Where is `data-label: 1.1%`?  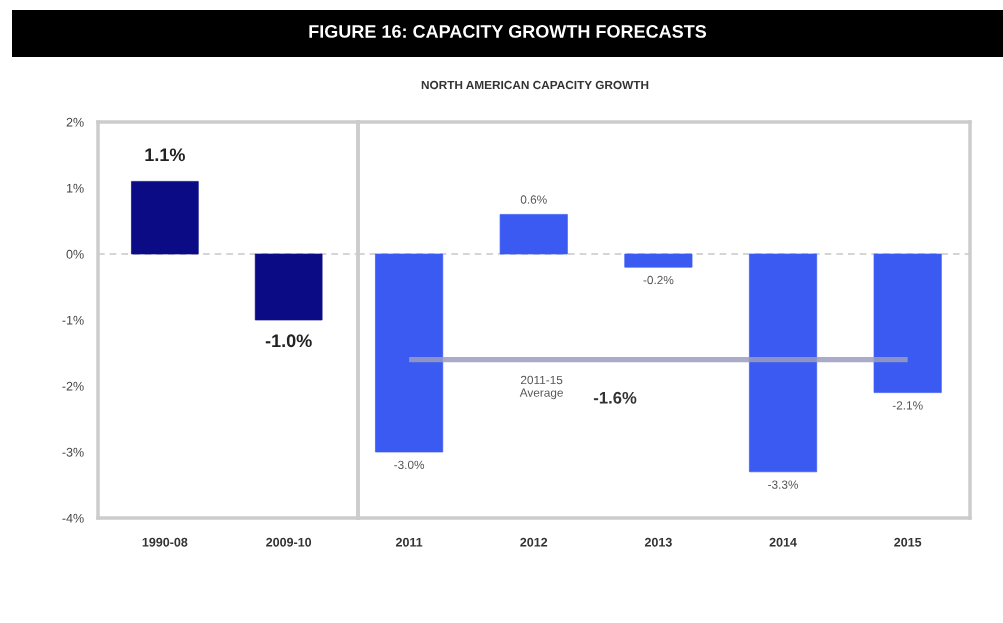 data-label: 1.1% is located at coordinates (165, 155).